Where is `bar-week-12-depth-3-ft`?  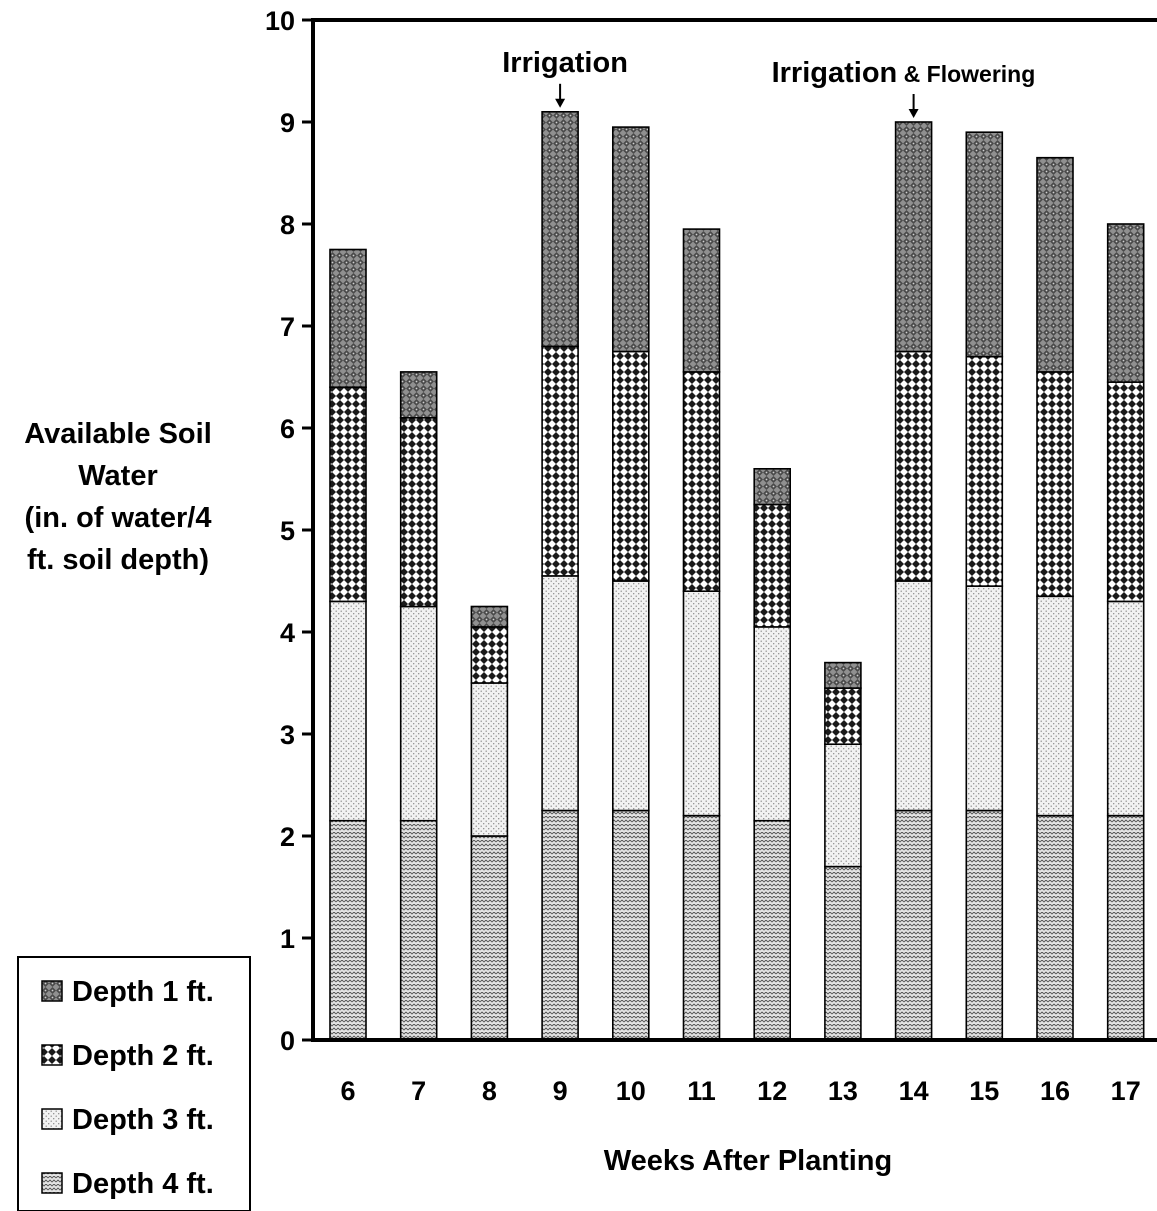 bar-week-12-depth-3-ft is located at coordinates (772, 724).